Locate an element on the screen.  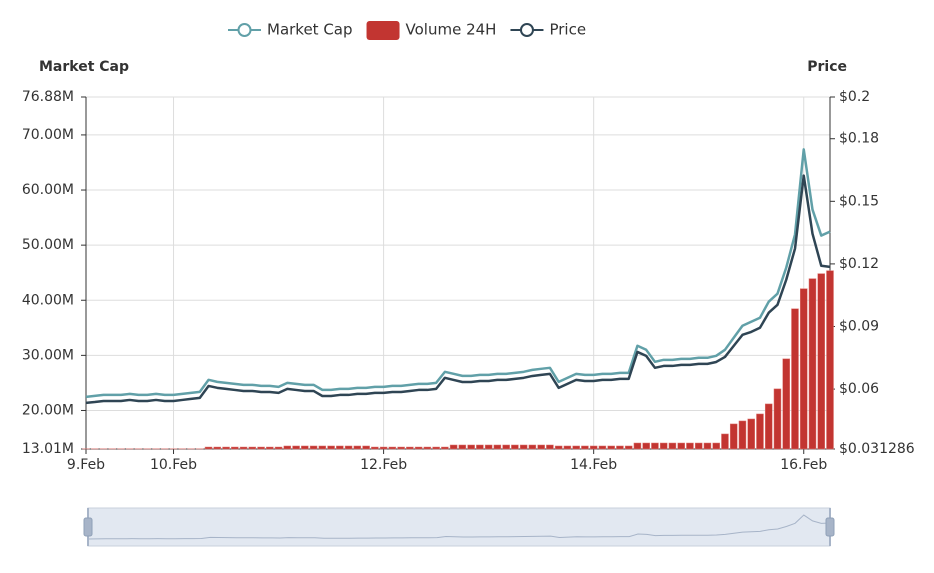
y2-tick-label: $0.12 is located at coordinates (859, 264).